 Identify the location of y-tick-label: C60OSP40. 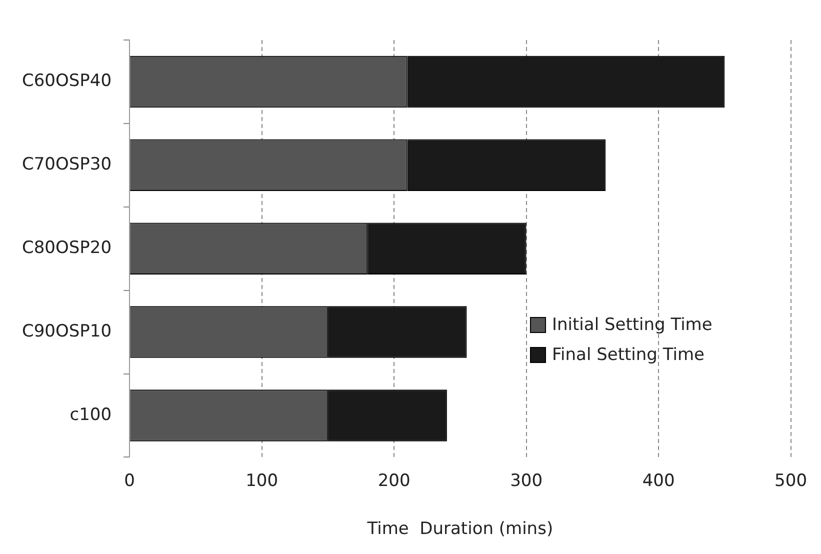
(67, 81).